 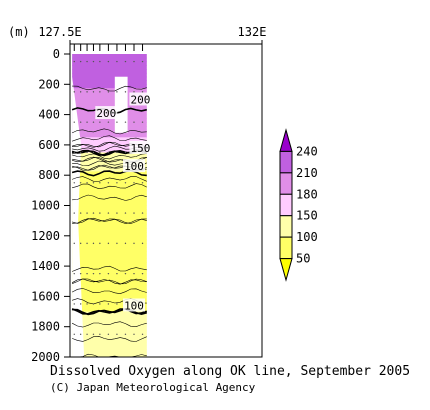 I want to click on contour-label: 200, so click(x=140, y=99).